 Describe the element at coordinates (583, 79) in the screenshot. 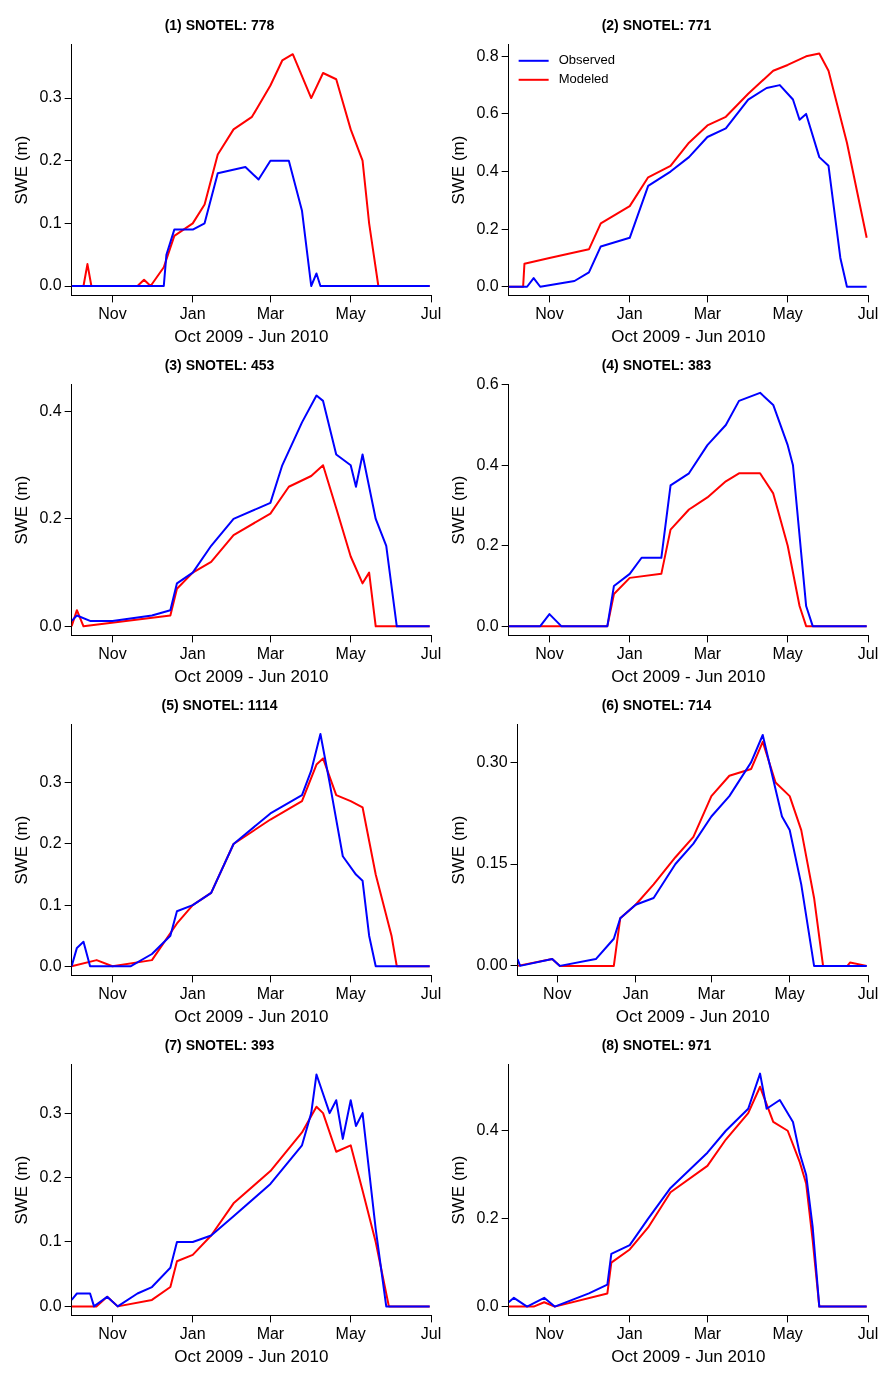

I see `legend-label: Modeled` at that location.